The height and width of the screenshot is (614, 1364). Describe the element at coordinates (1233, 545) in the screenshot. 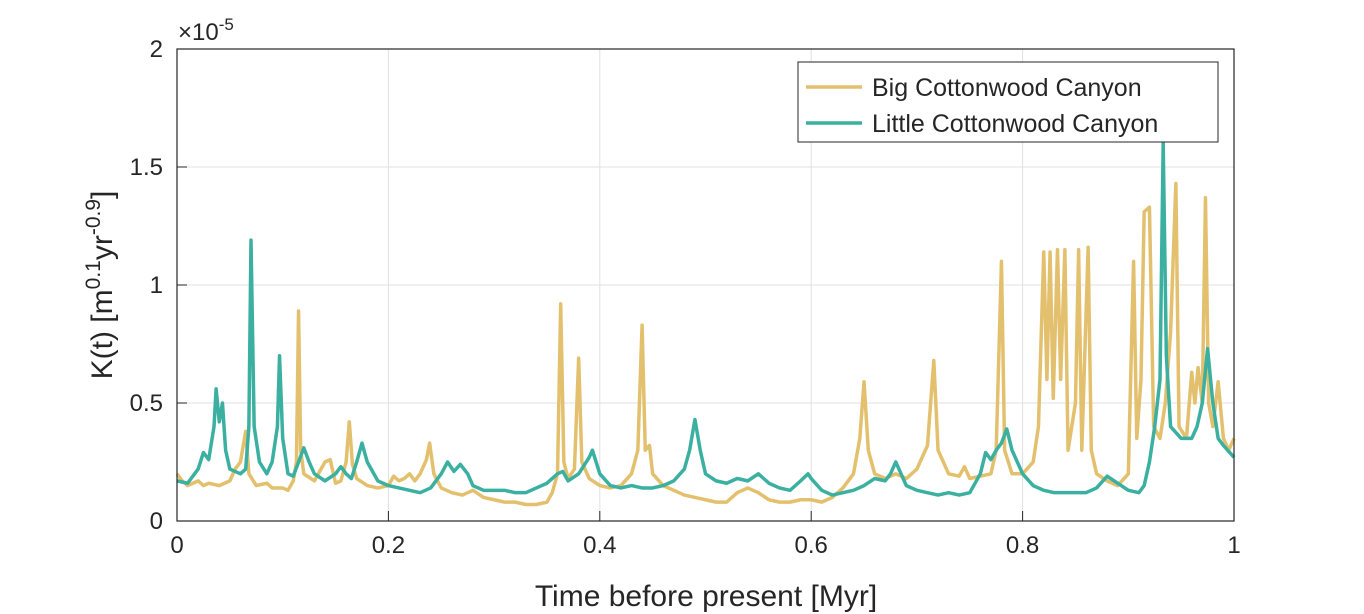

I see `x-tick-label: 1` at that location.